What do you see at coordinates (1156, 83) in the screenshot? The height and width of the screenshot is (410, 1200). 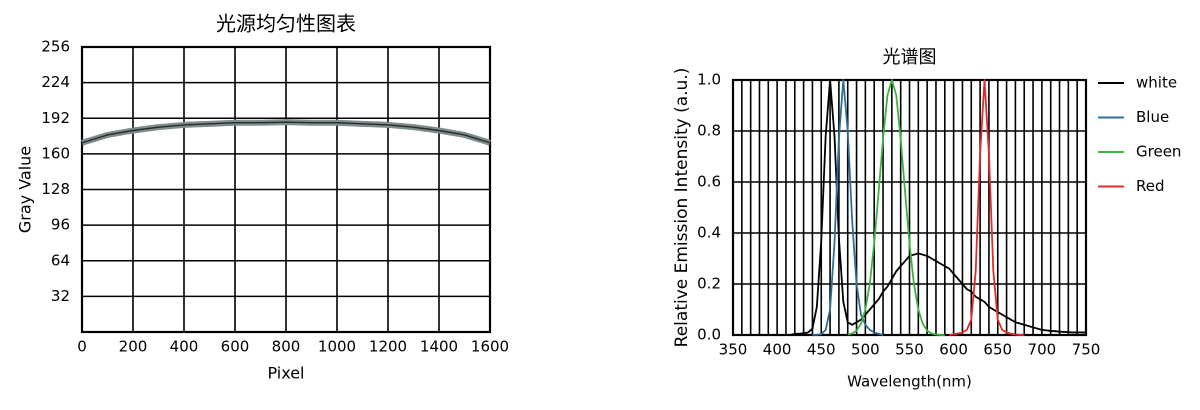 I see `legend-label: white` at bounding box center [1156, 83].